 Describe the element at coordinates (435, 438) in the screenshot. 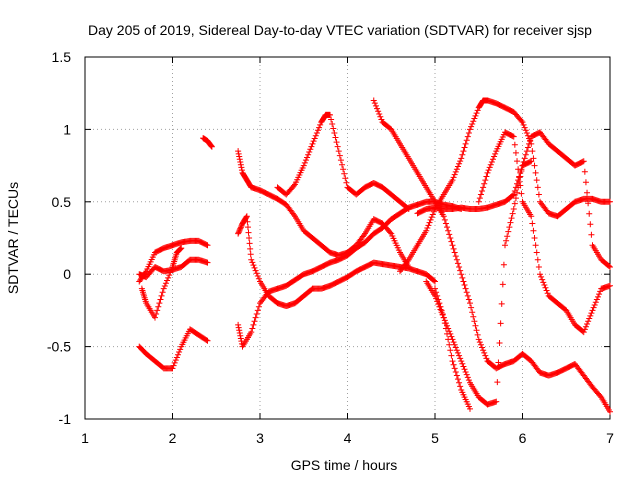

I see `x-tick-label: 5` at that location.